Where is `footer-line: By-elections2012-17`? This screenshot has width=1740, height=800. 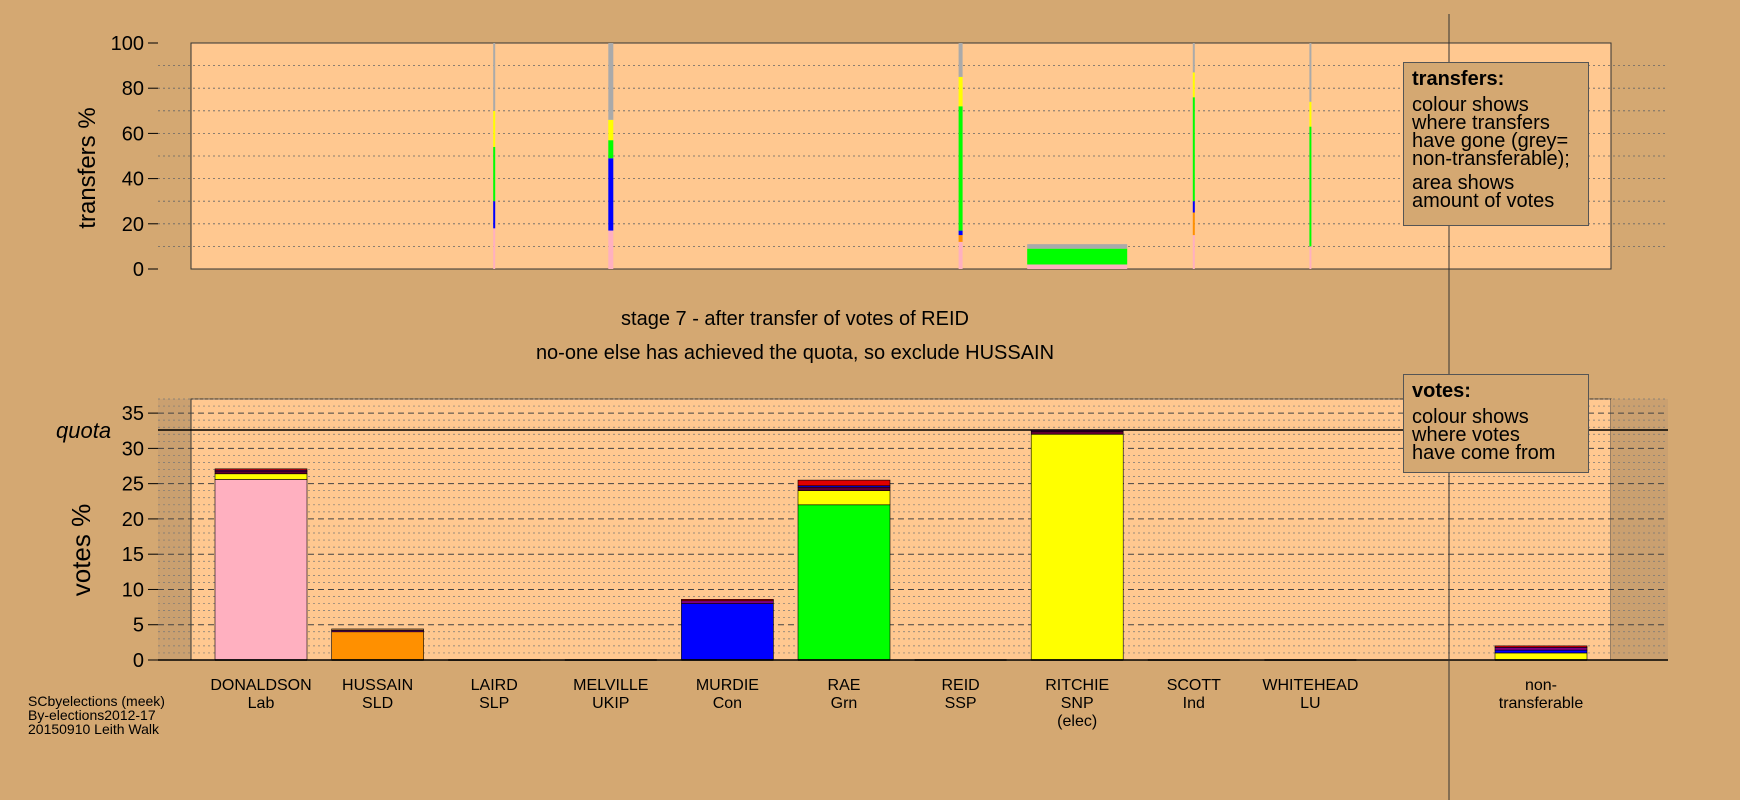
footer-line: By-elections2012-17 is located at coordinates (92, 715).